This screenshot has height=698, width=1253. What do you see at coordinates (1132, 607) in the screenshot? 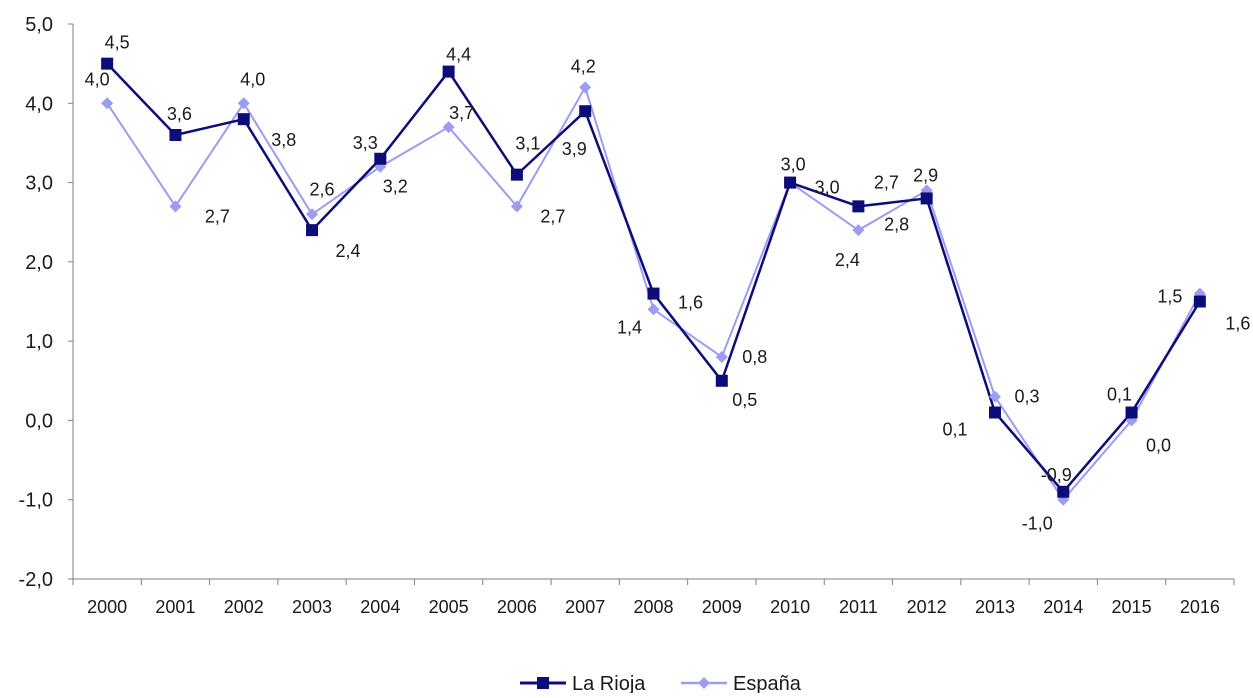
I see `x-tick-label: 2015` at bounding box center [1132, 607].